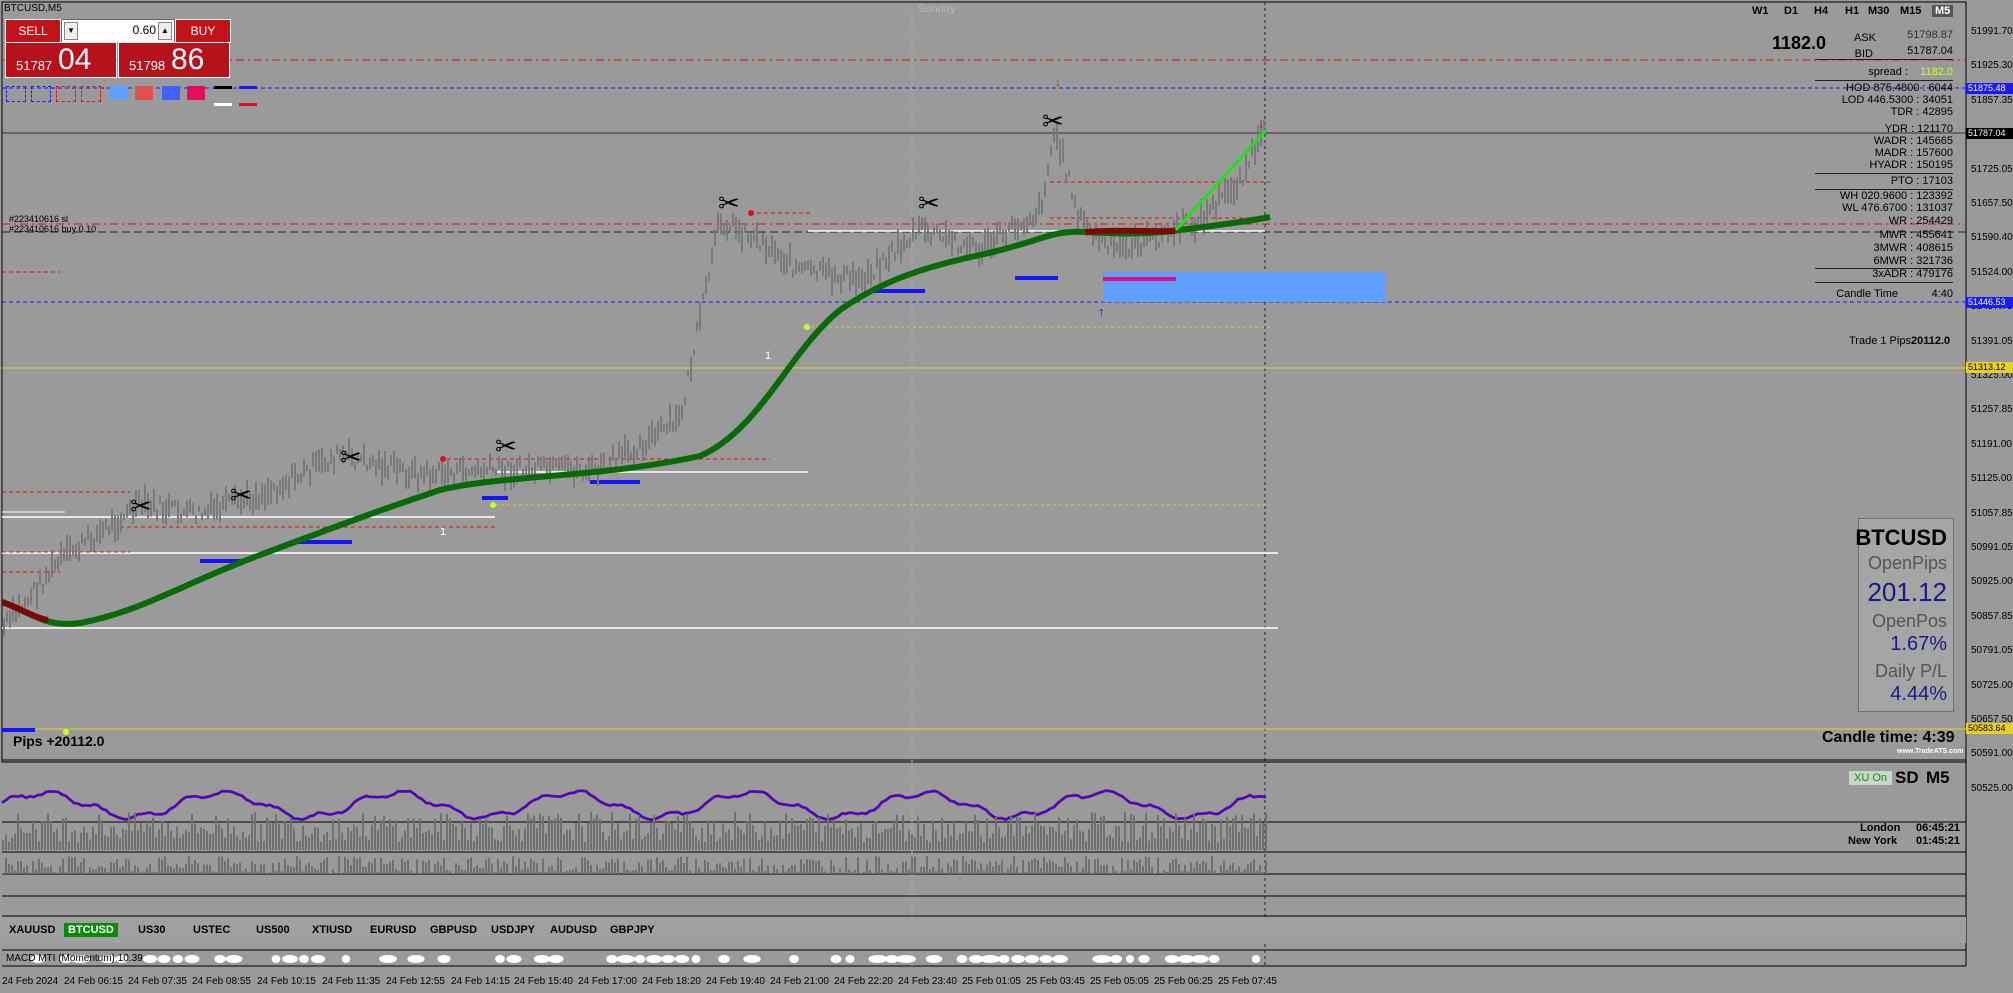  What do you see at coordinates (1821, 11) in the screenshot?
I see `tf-h4: H4` at bounding box center [1821, 11].